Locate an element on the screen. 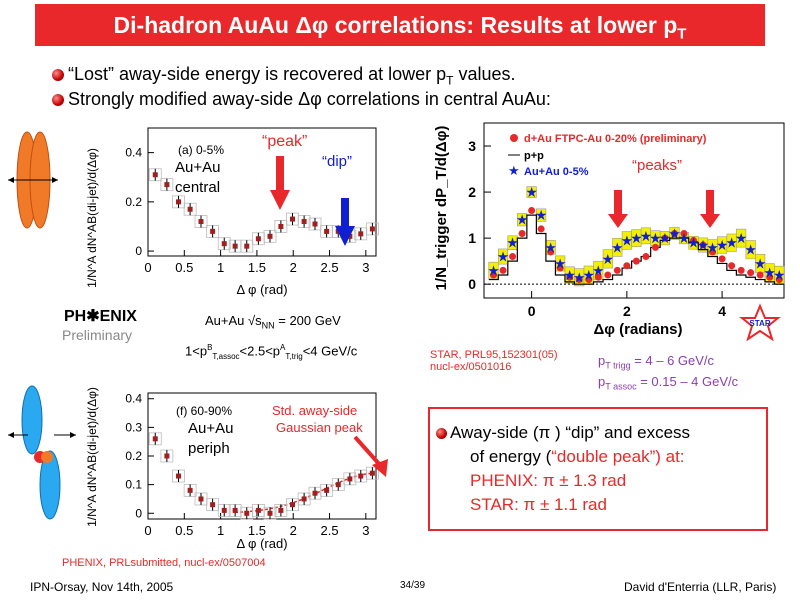  footer-page-number: 34/39 is located at coordinates (413, 585).